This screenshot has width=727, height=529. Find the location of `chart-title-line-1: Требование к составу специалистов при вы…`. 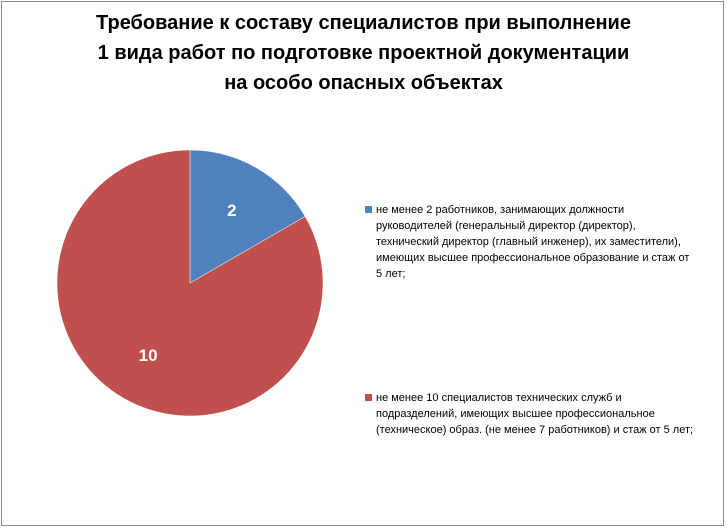

chart-title-line-1: Требование к составу специалистов при вы… is located at coordinates (363, 23).